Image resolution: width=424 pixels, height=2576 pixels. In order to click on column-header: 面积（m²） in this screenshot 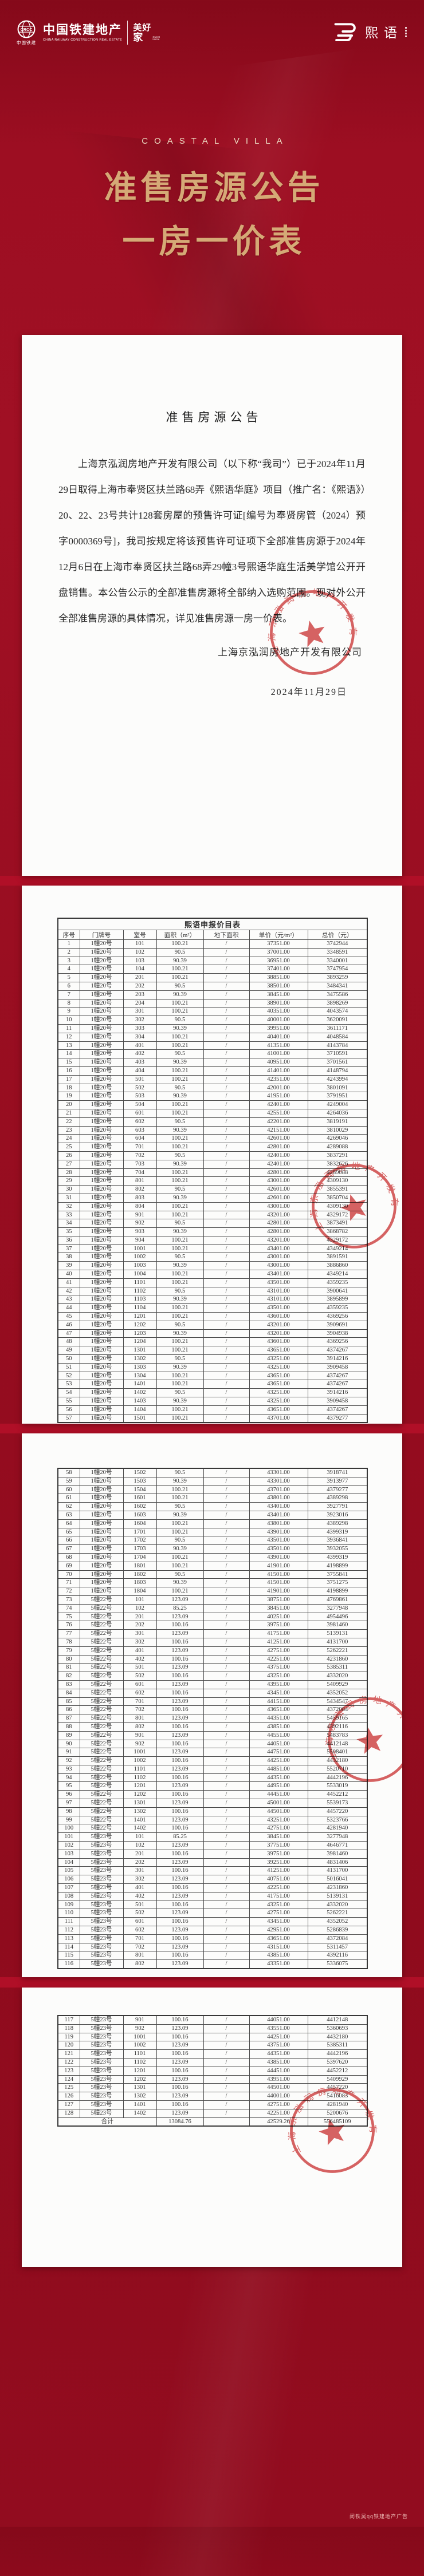, I will do `click(180, 935)`.